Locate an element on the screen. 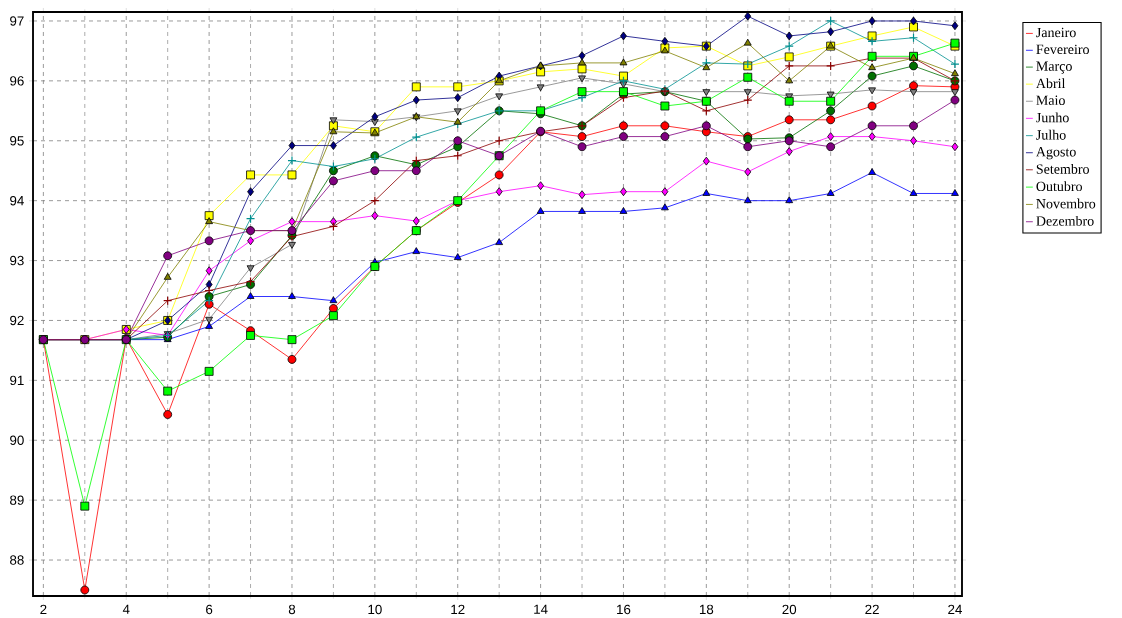 This screenshot has width=1122, height=618. y-tick-label: 95 is located at coordinates (17, 141).